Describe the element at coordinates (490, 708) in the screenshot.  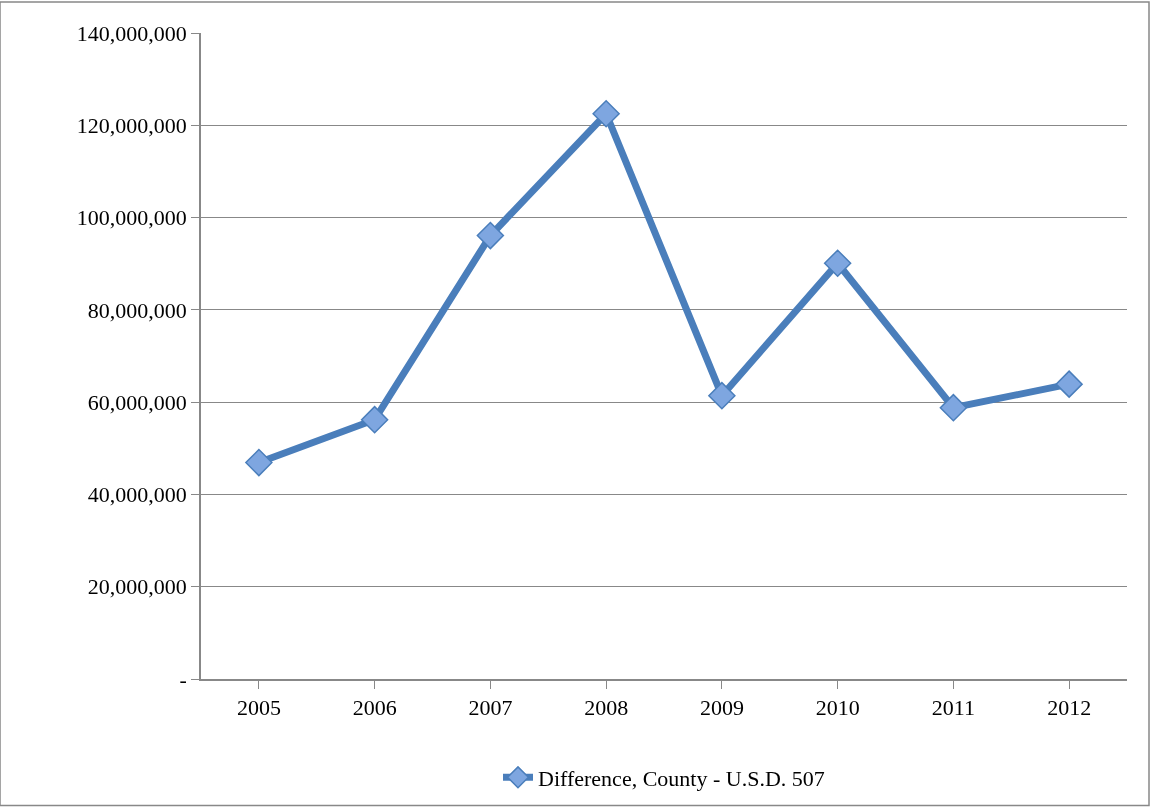
I see `x-tick-label: 2007` at that location.